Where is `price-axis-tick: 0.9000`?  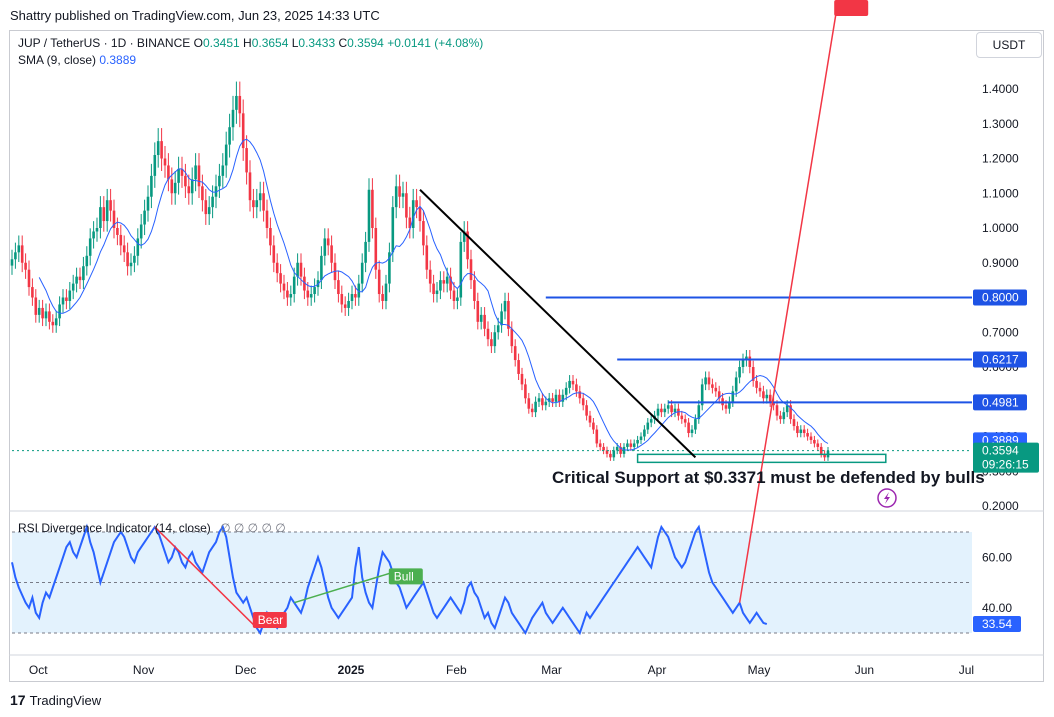 price-axis-tick: 0.9000 is located at coordinates (1000, 263).